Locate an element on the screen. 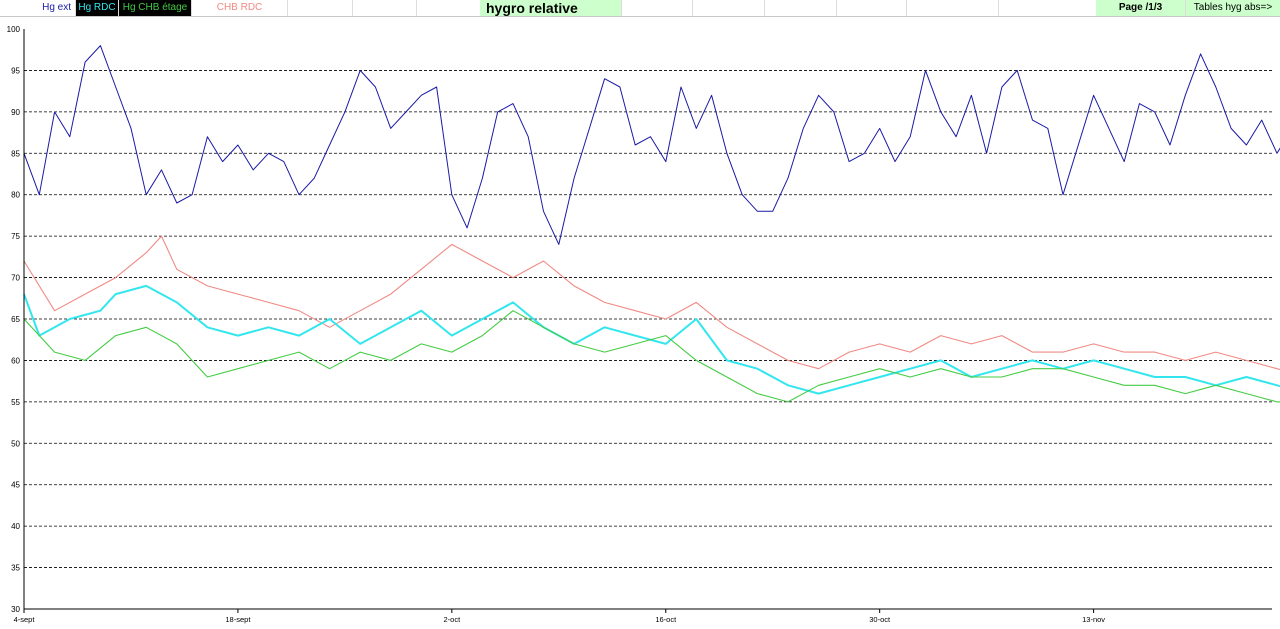  y-tick-label: 40 is located at coordinates (15, 526).